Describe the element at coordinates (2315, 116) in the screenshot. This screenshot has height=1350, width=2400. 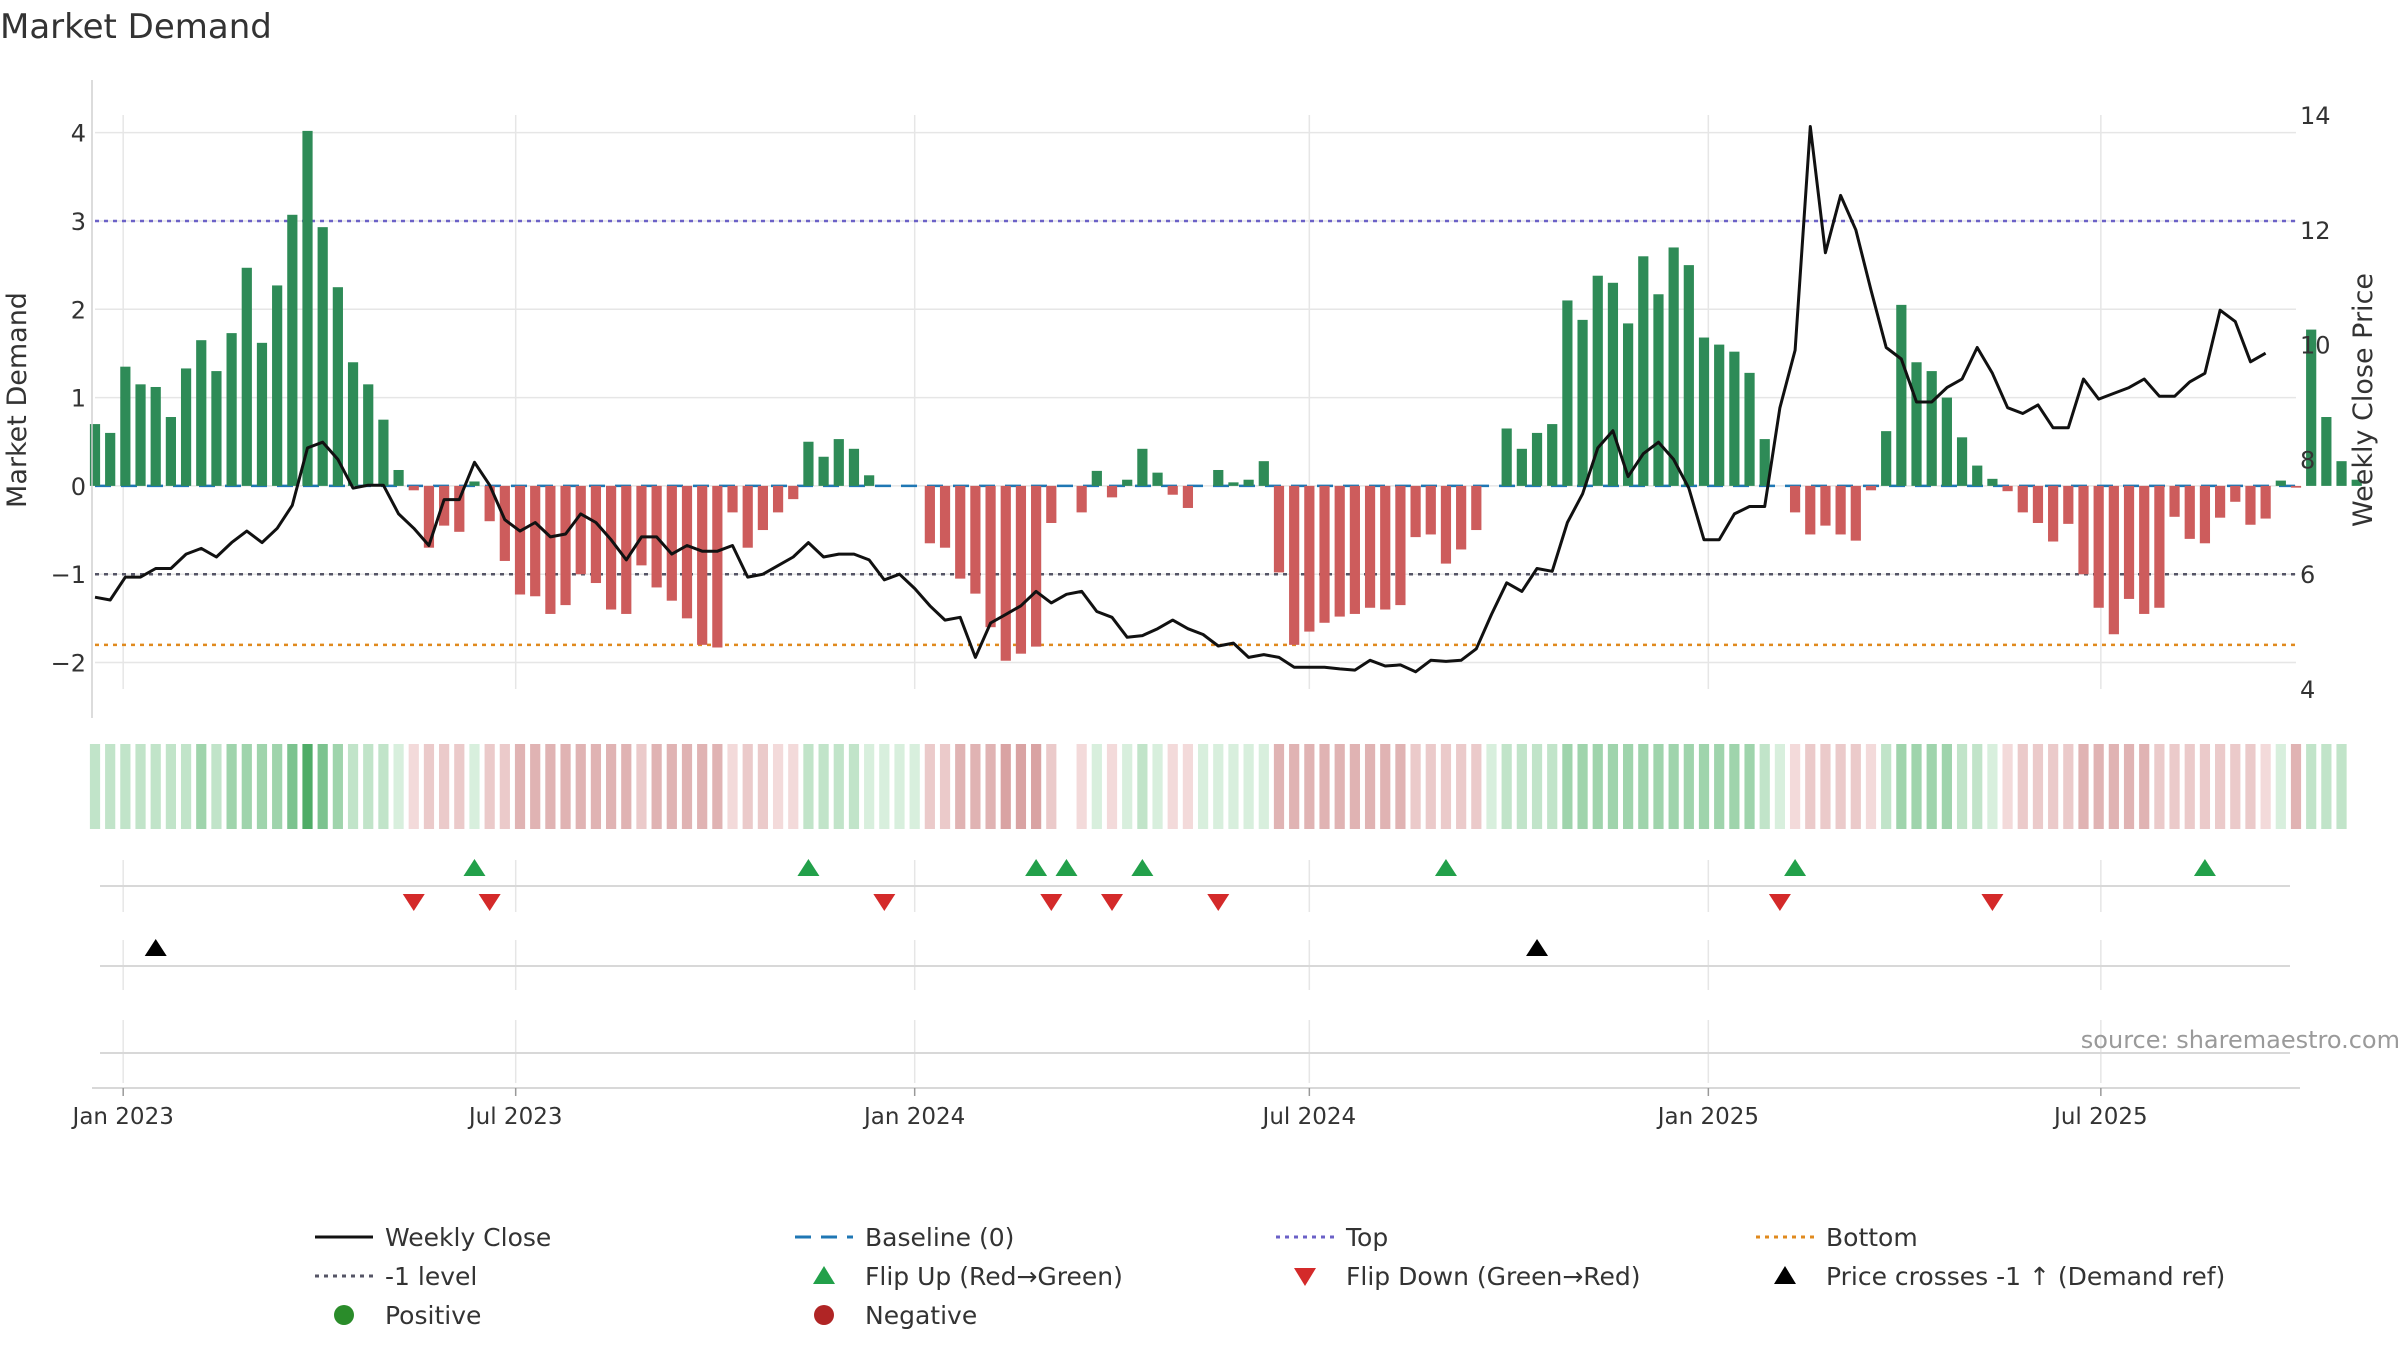
I see `y2-tick-label: 14` at that location.